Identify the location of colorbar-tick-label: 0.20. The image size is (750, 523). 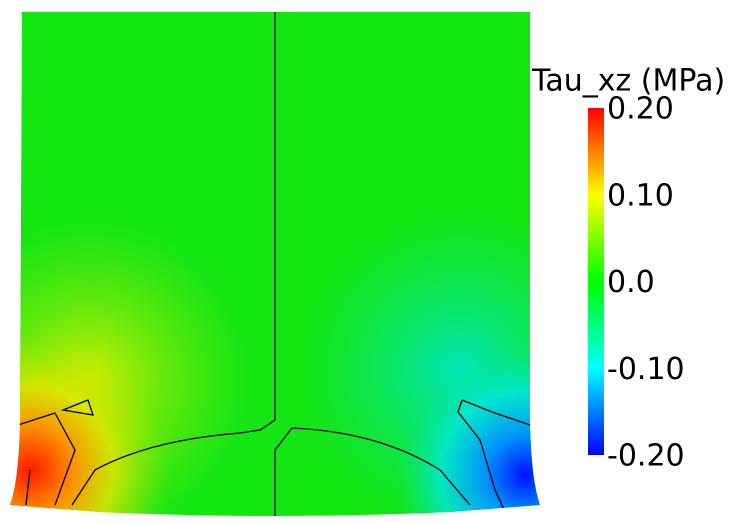
(640, 109).